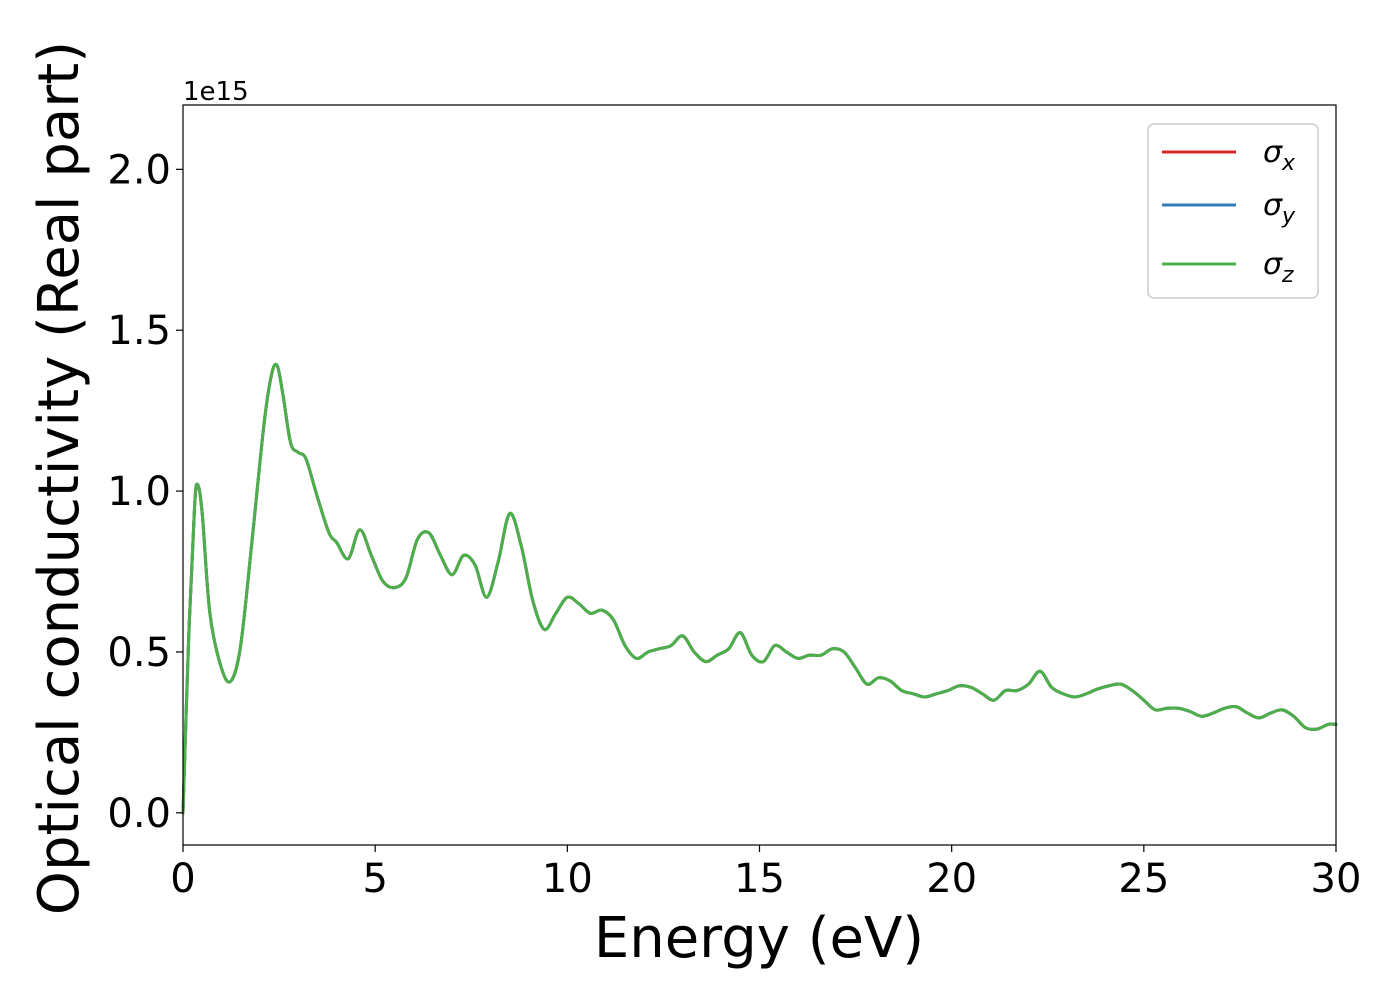 The width and height of the screenshot is (1400, 1000). Describe the element at coordinates (567, 879) in the screenshot. I see `x-tick-label: 10` at that location.